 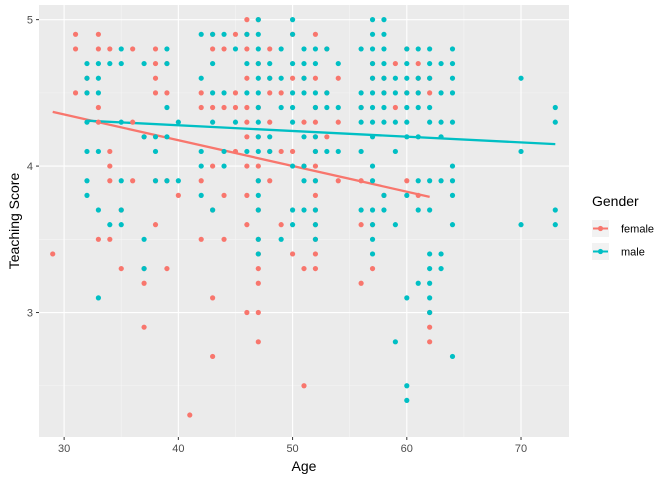 I want to click on trend-lines, so click(x=304, y=154).